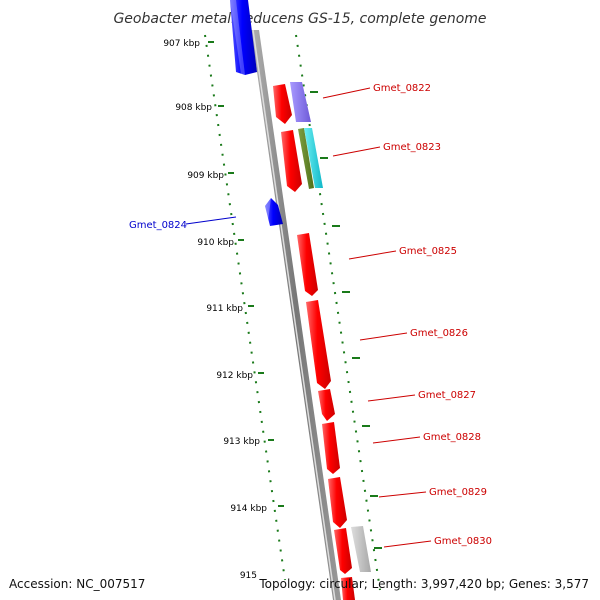 Image resolution: width=600 pixels, height=600 pixels. What do you see at coordinates (224, 309) in the screenshot?
I see `kbp-label: 911 kbp` at bounding box center [224, 309].